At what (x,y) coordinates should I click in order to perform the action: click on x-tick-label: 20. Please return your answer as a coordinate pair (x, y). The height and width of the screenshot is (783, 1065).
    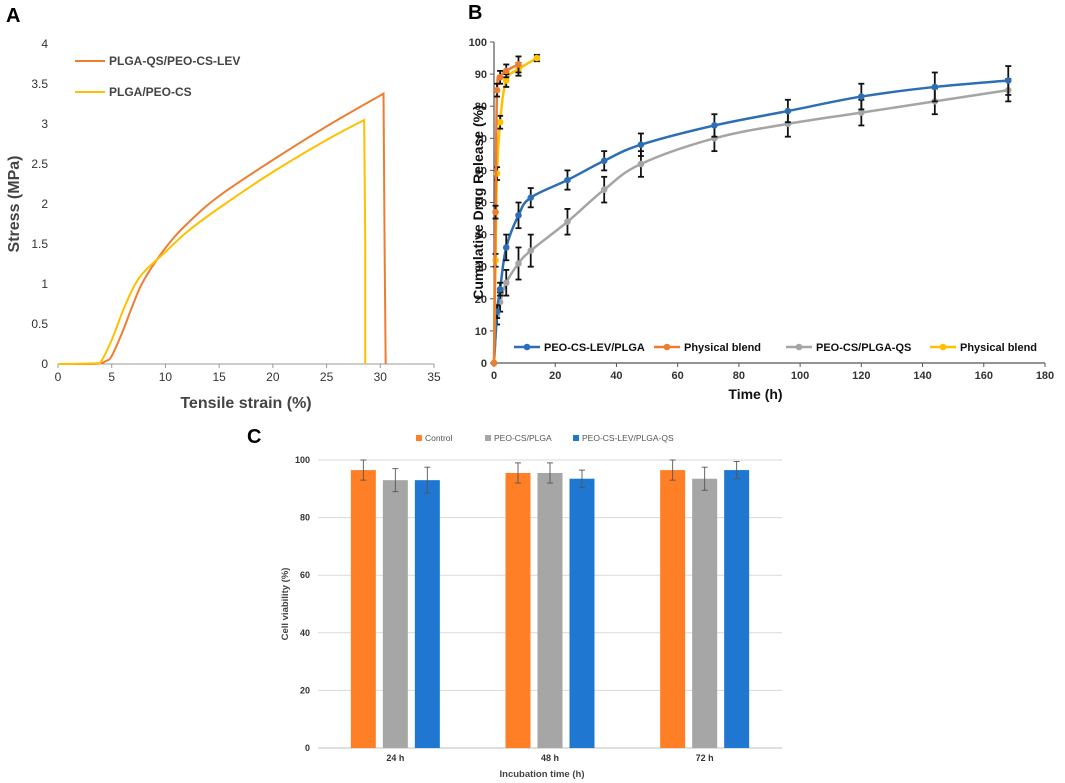
    Looking at the image, I should click on (555, 376).